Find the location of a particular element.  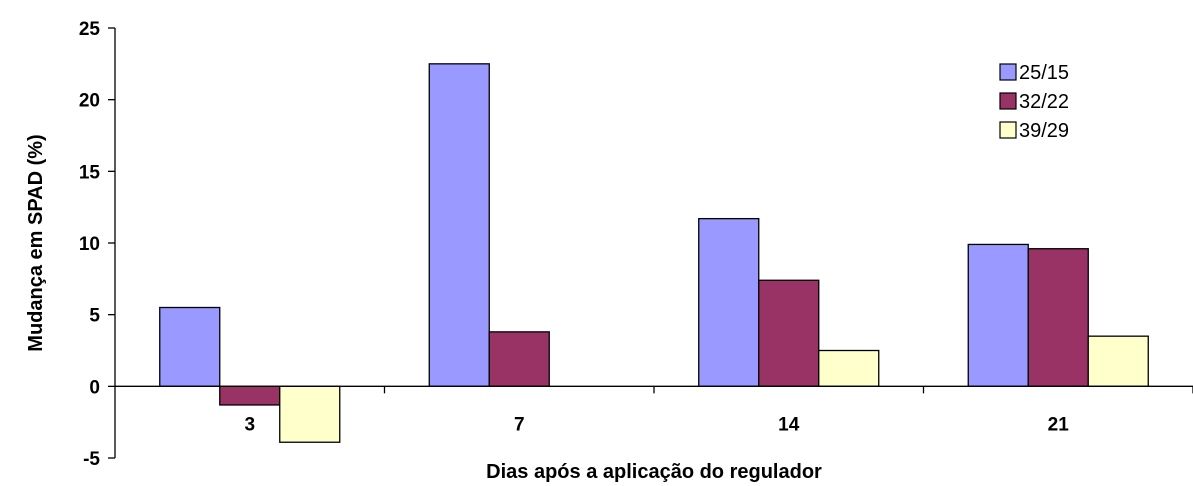

y-tick-label: 15 is located at coordinates (90, 172).